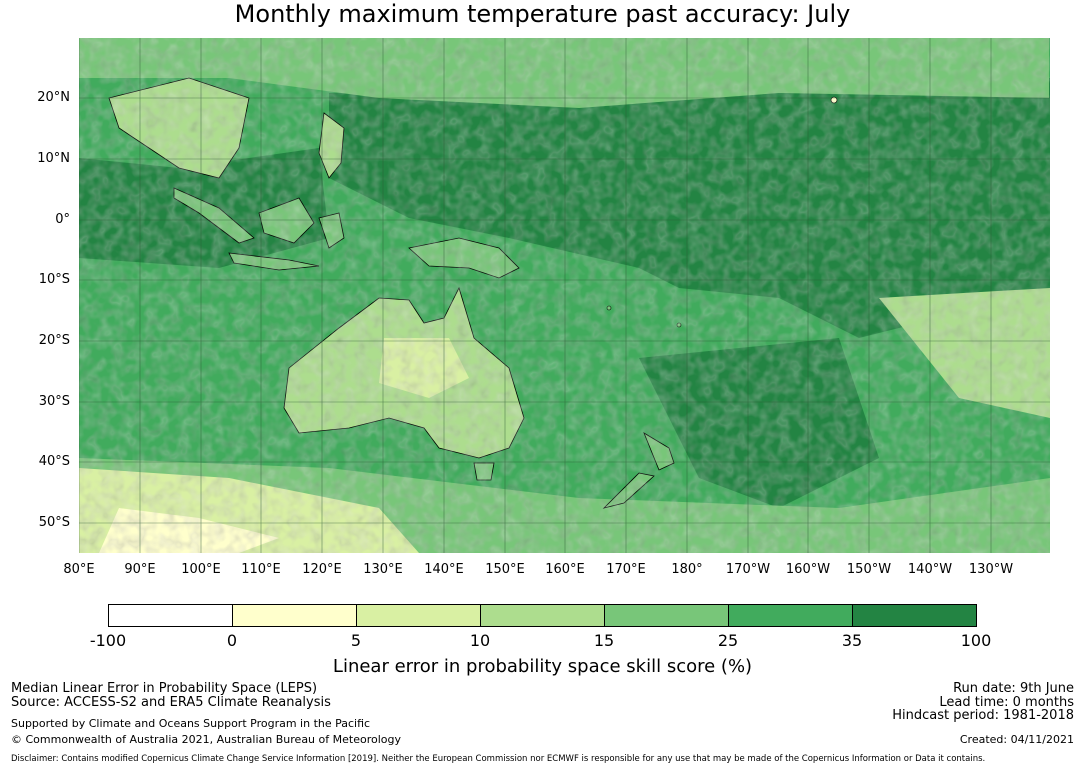 The image size is (1085, 770). I want to click on lon-label-170w: 170°W, so click(748, 569).